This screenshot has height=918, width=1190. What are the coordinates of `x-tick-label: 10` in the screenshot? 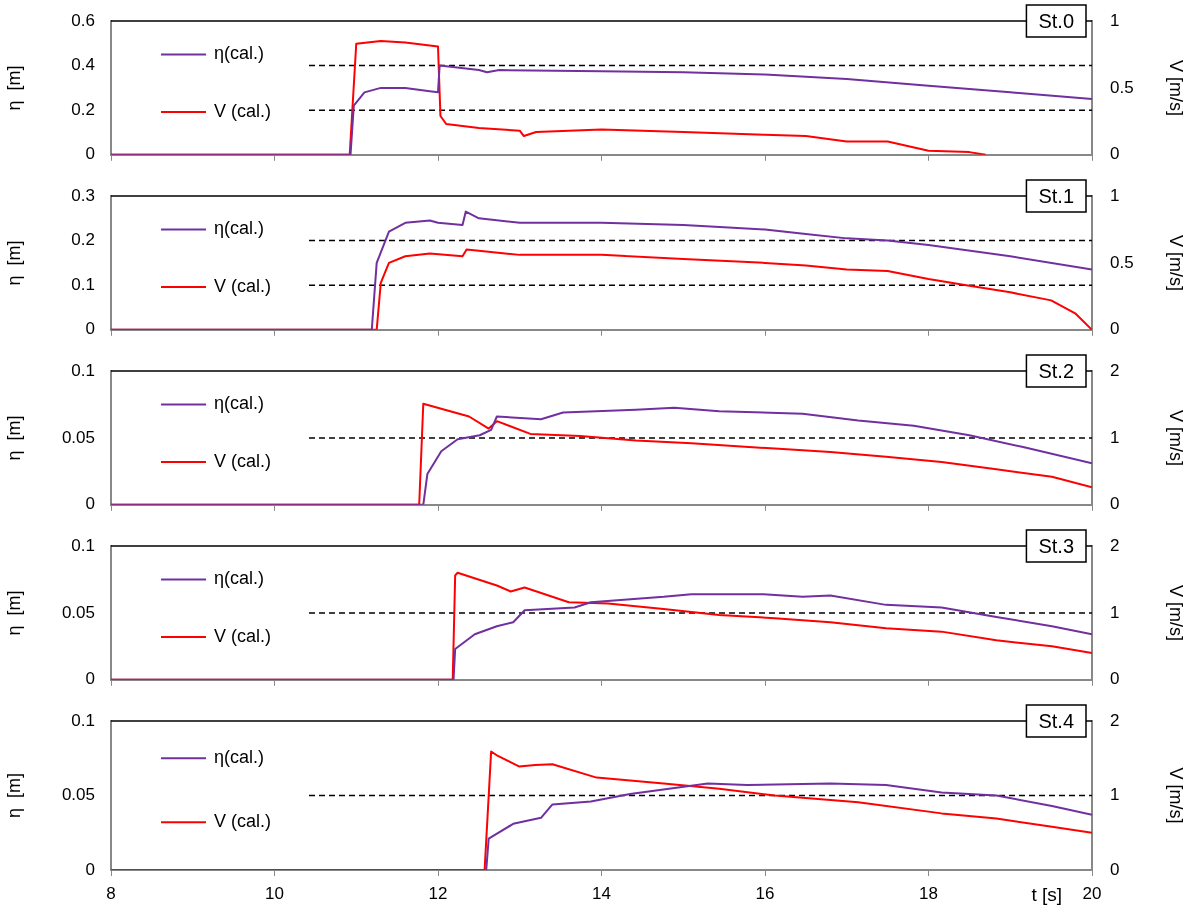 It's located at (274, 893).